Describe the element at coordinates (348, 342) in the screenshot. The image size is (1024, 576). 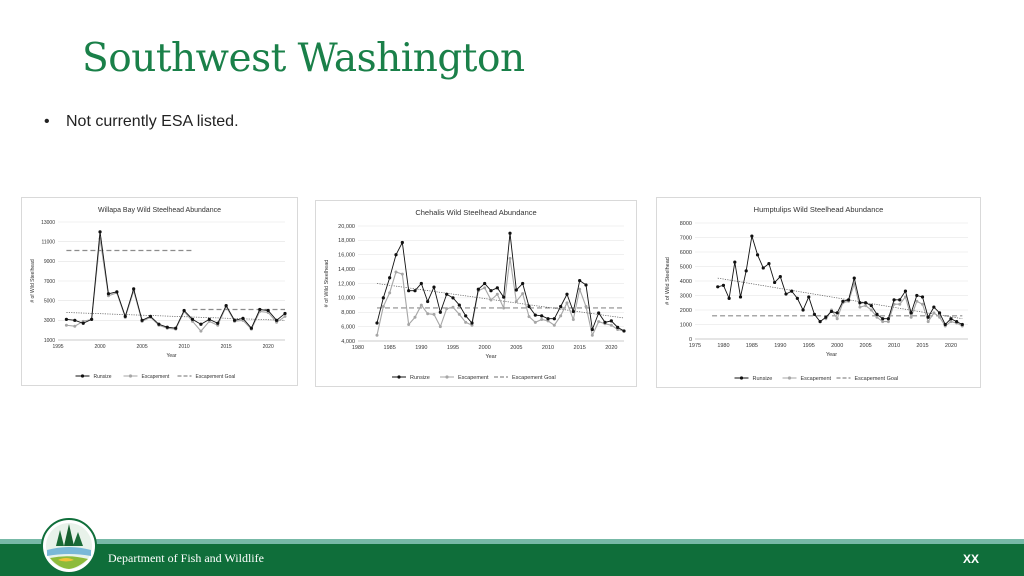
I see `y-tick-label: 4,000` at that location.